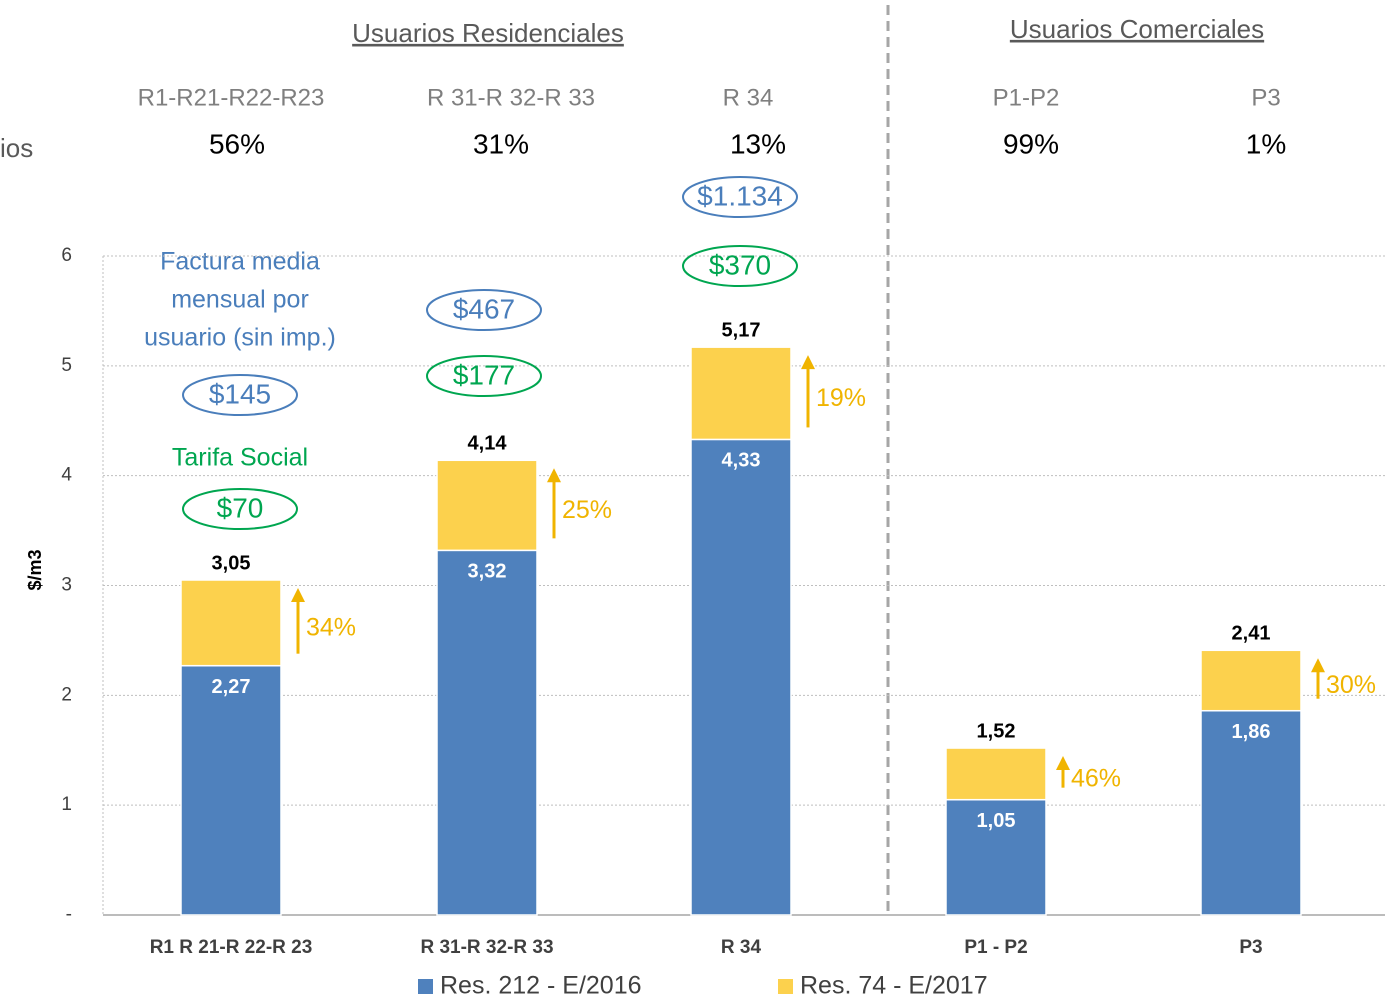 Image resolution: width=1392 pixels, height=1000 pixels. I want to click on invoice-title: usuario (sin imp.), so click(240, 338).